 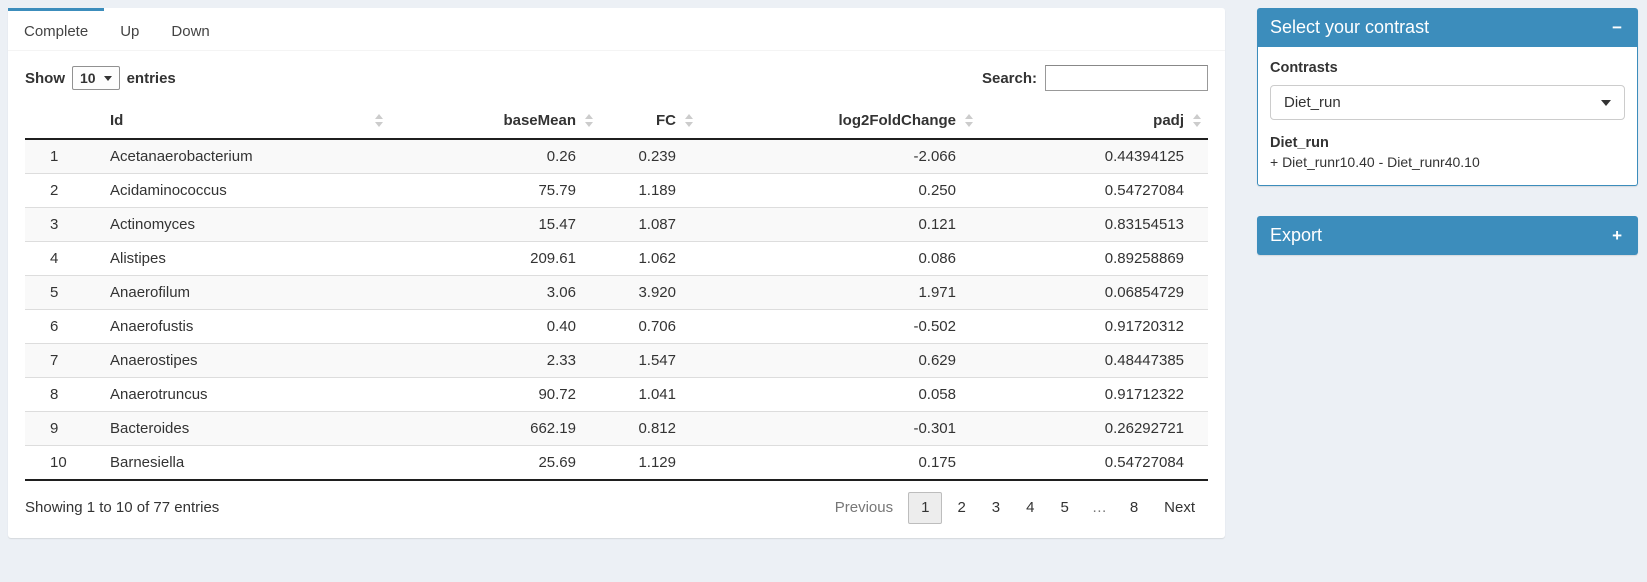 What do you see at coordinates (561, 156) in the screenshot?
I see `cell-basemean: 0.26` at bounding box center [561, 156].